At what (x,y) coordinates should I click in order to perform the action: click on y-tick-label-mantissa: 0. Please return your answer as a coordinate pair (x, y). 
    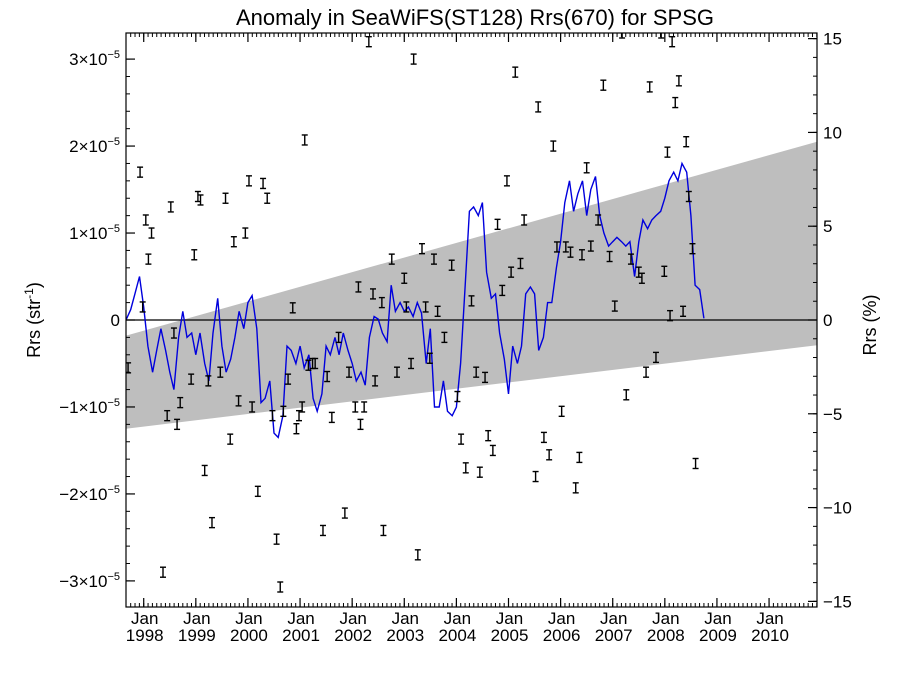
    Looking at the image, I should click on (115, 320).